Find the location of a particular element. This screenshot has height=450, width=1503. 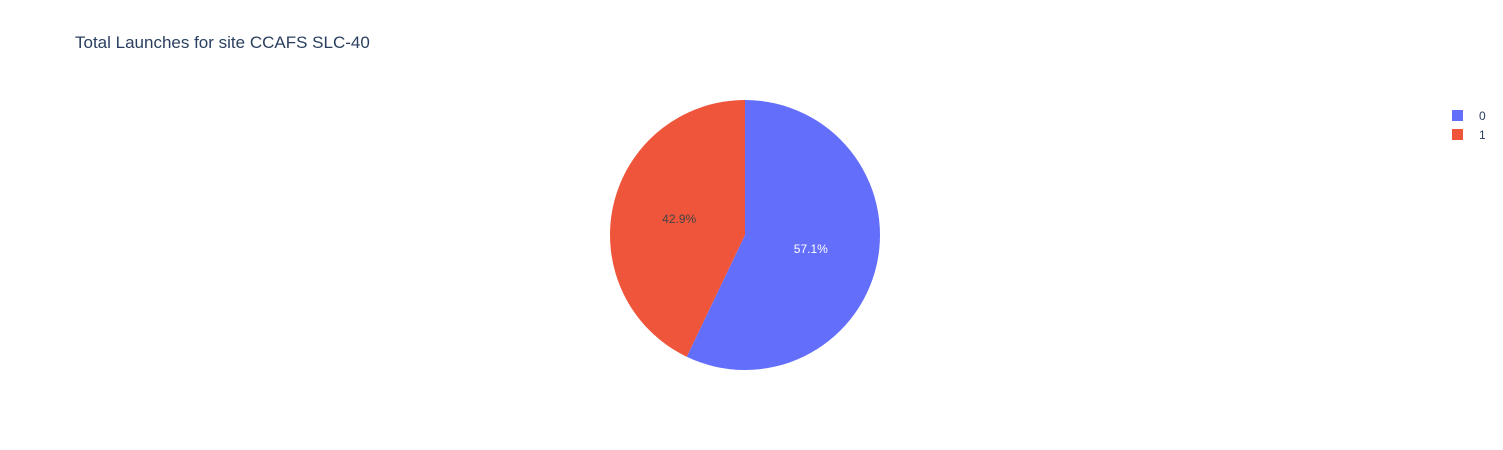

pie-slices is located at coordinates (745, 235).